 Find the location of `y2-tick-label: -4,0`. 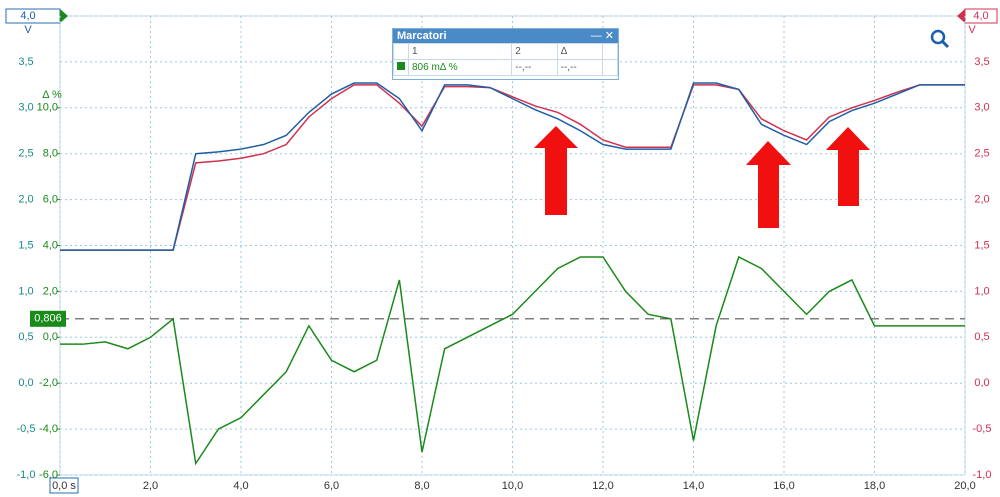

y2-tick-label: -4,0 is located at coordinates (48, 429).